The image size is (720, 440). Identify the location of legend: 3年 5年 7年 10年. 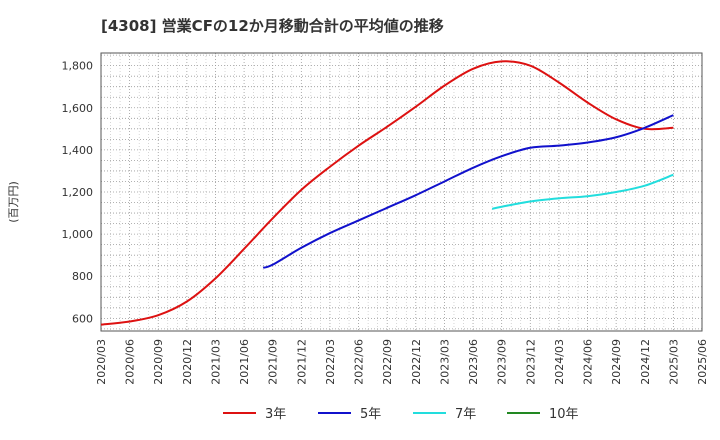
(401, 414).